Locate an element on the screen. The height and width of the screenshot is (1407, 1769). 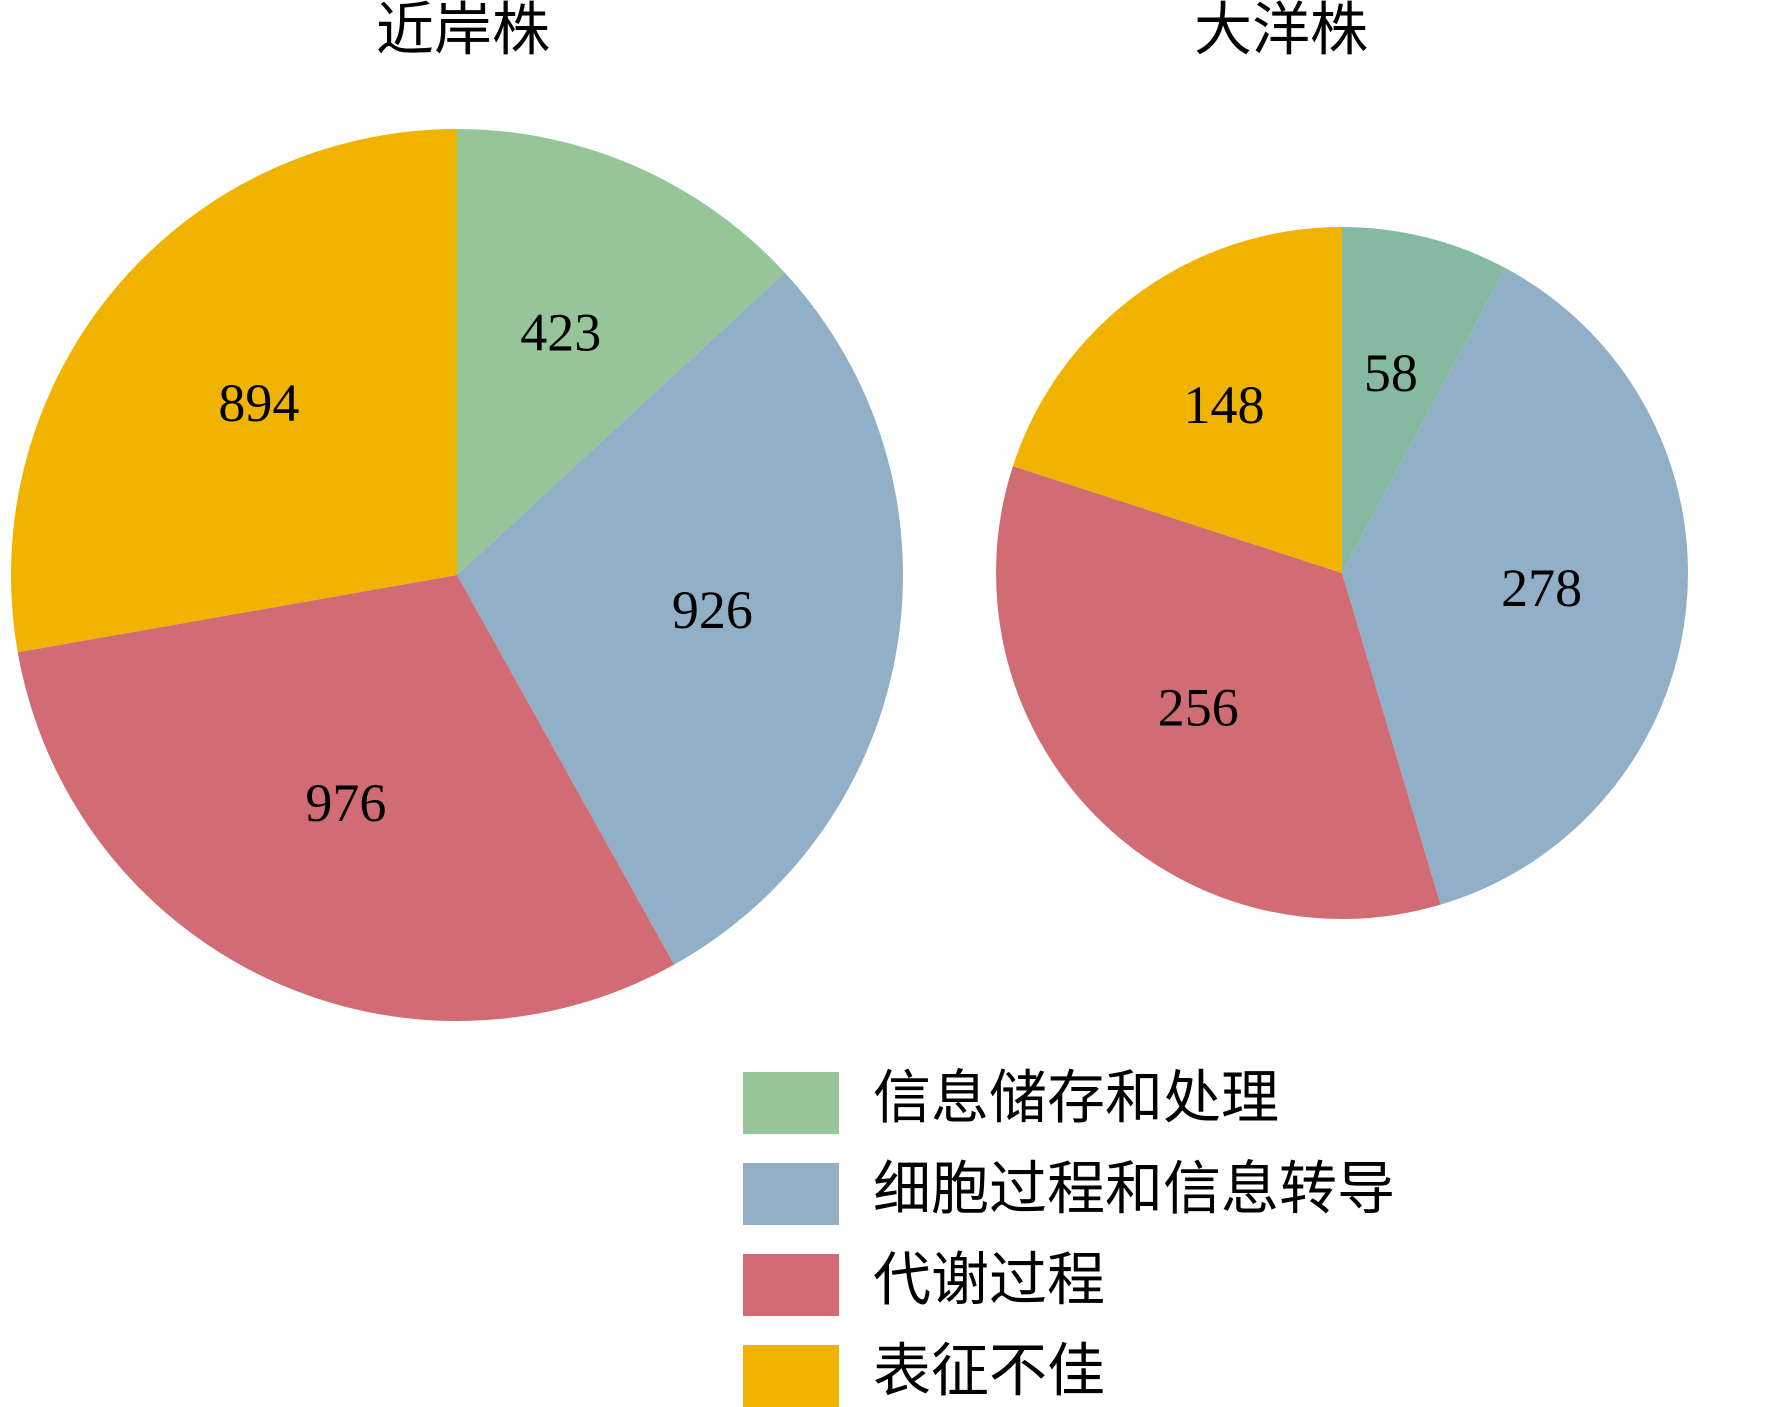
data-label: 58 is located at coordinates (1391, 373).